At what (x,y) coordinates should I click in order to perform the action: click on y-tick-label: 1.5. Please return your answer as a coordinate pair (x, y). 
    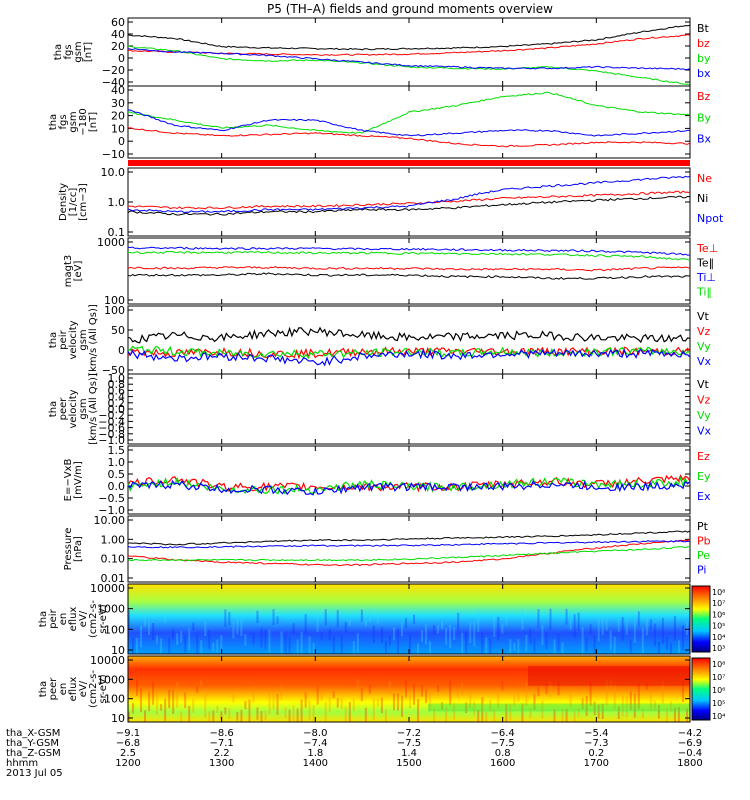
    Looking at the image, I should click on (117, 450).